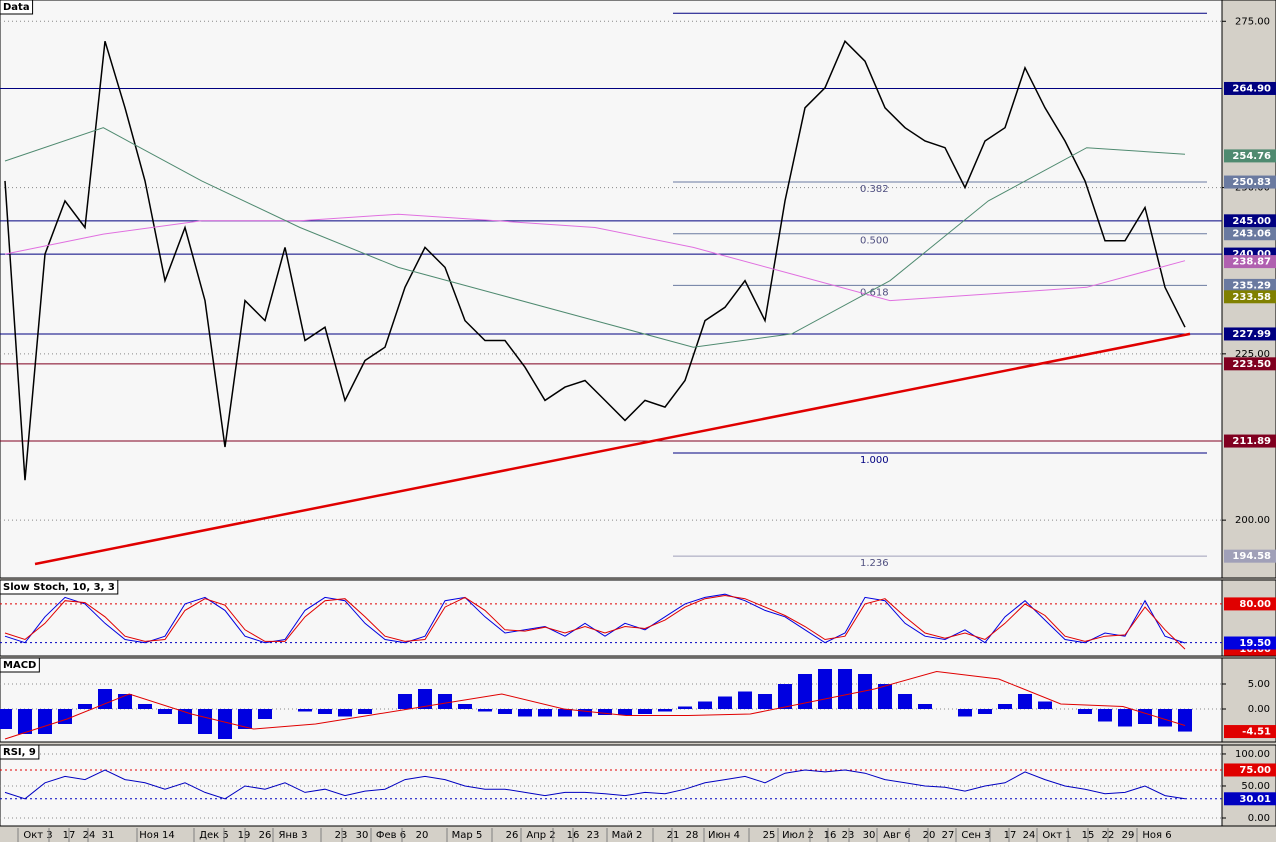  What do you see at coordinates (37, 835) in the screenshot?
I see `x-tick-label: Окт 3` at bounding box center [37, 835].